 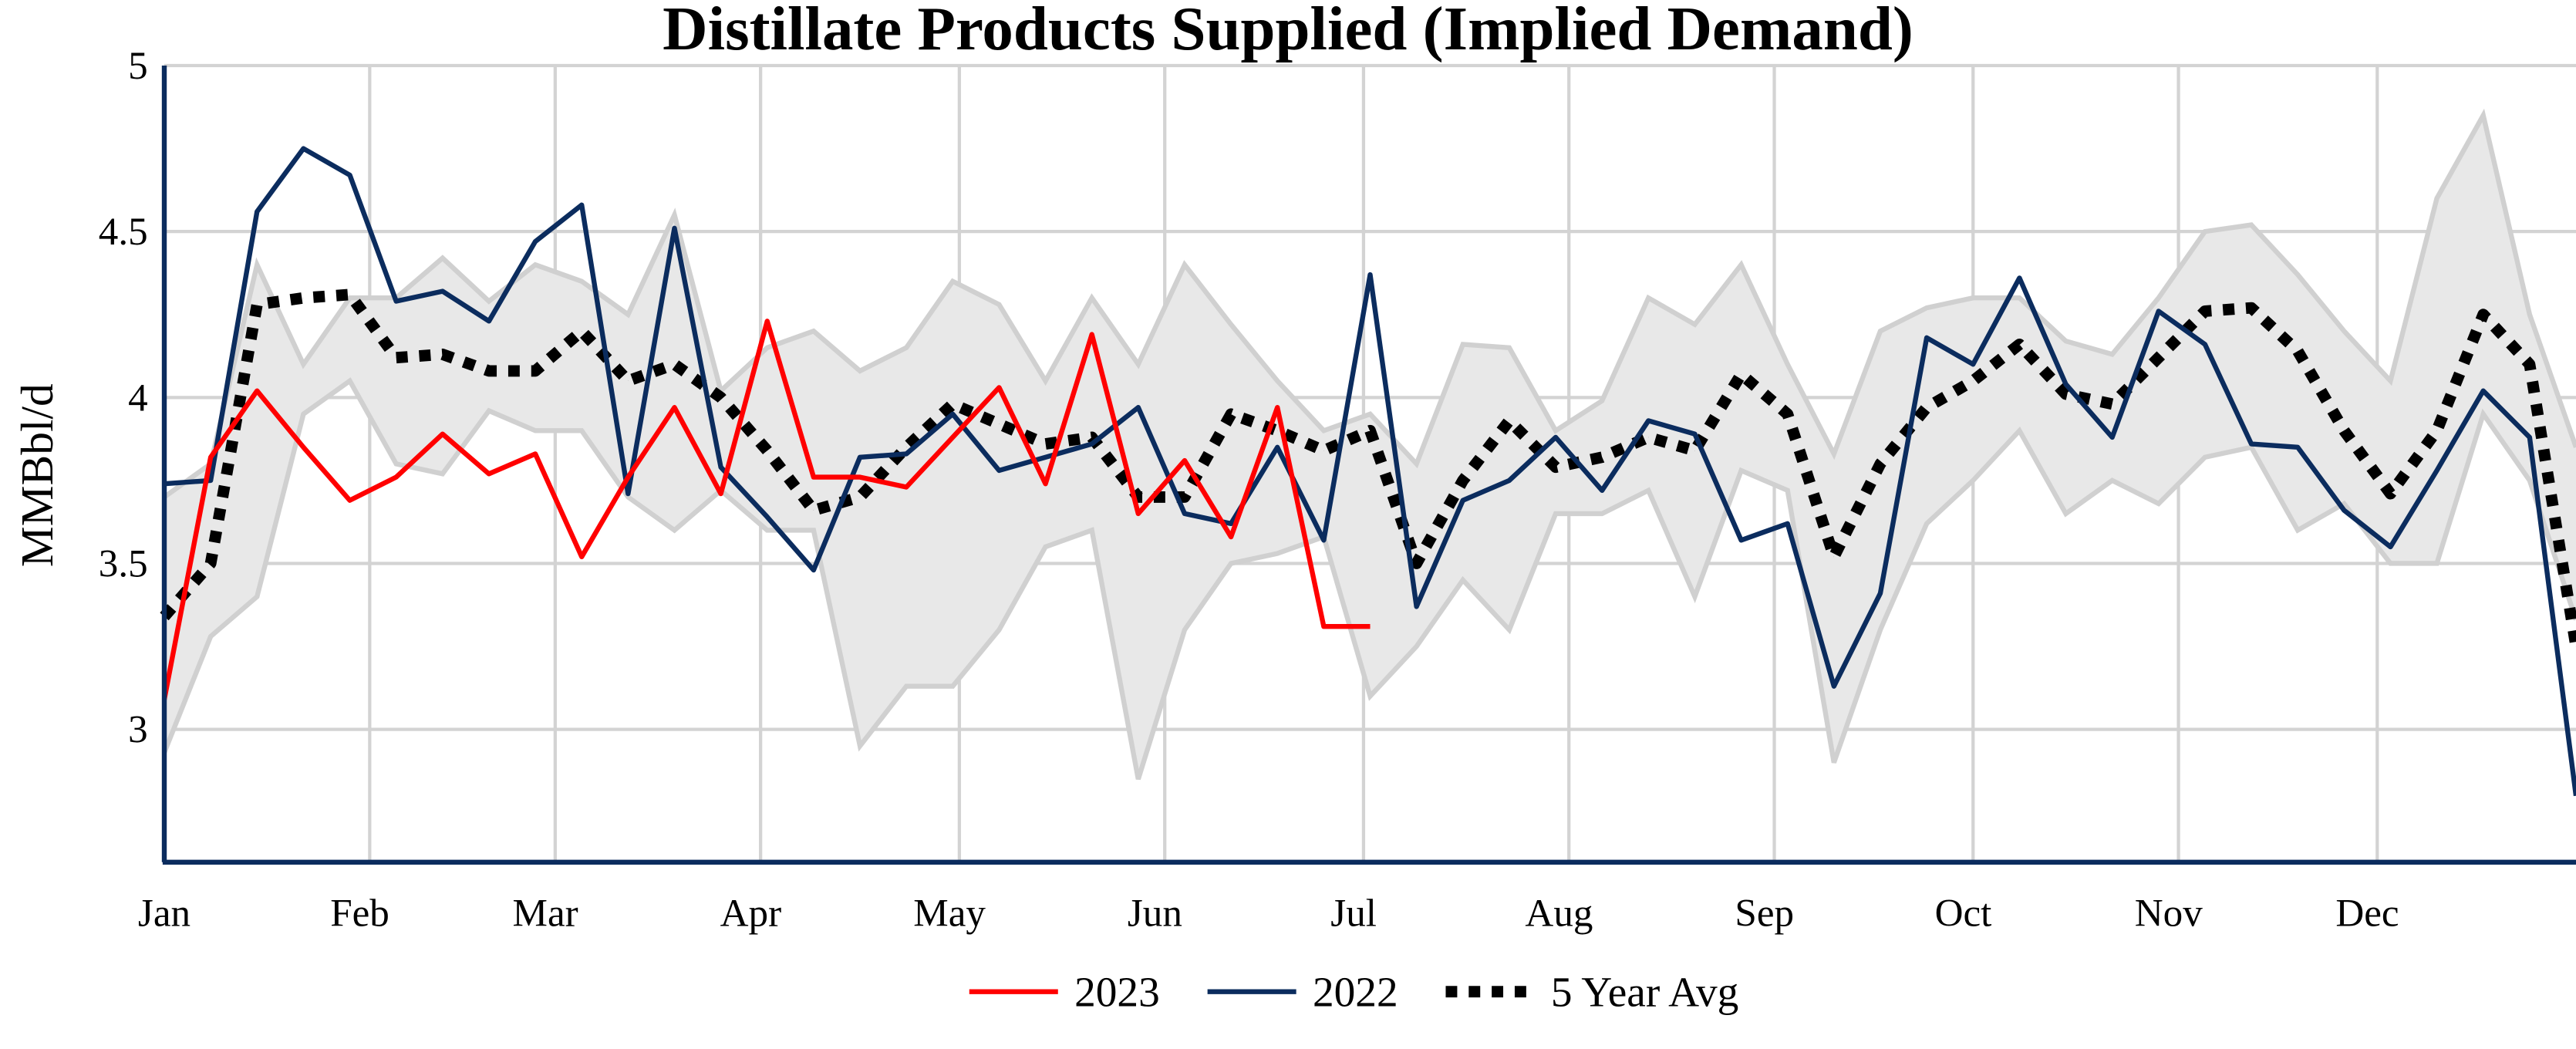 I want to click on x-tick-label: Feb, so click(x=359, y=914).